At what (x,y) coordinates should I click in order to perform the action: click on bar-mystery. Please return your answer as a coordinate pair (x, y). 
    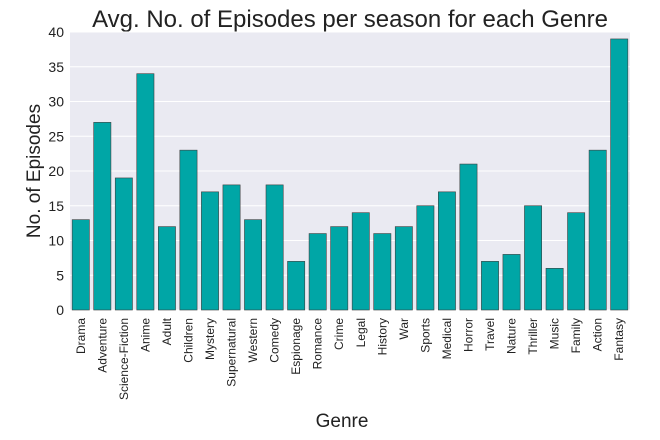
    Looking at the image, I should click on (210, 251).